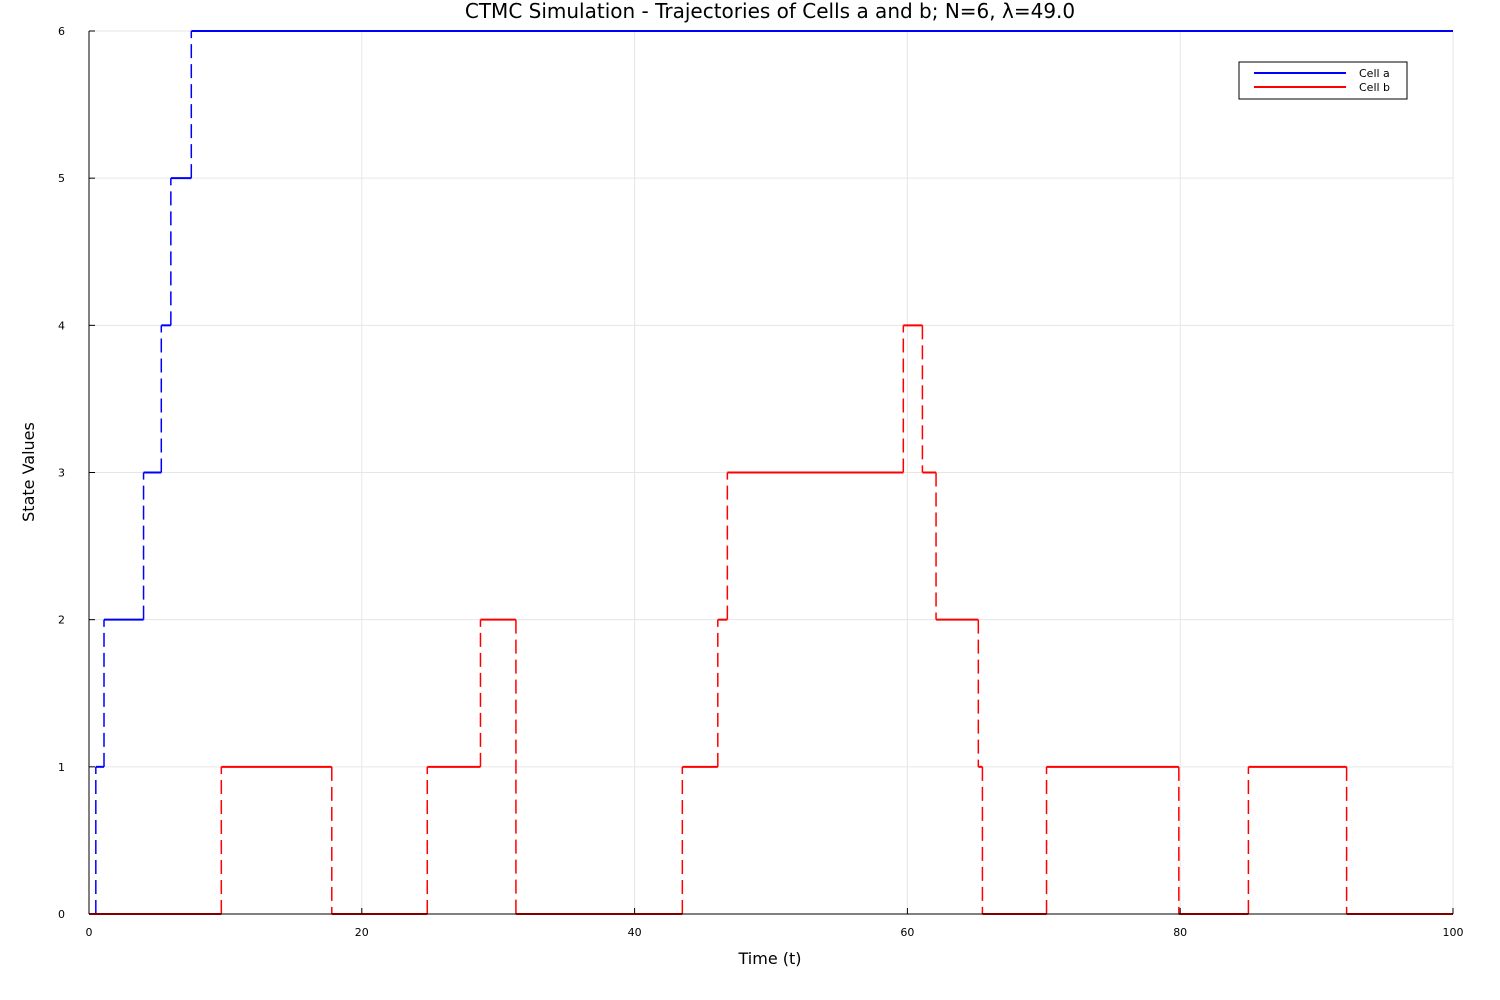 This screenshot has width=1500, height=1000. Describe the element at coordinates (1323, 80) in the screenshot. I see `legend-box` at that location.